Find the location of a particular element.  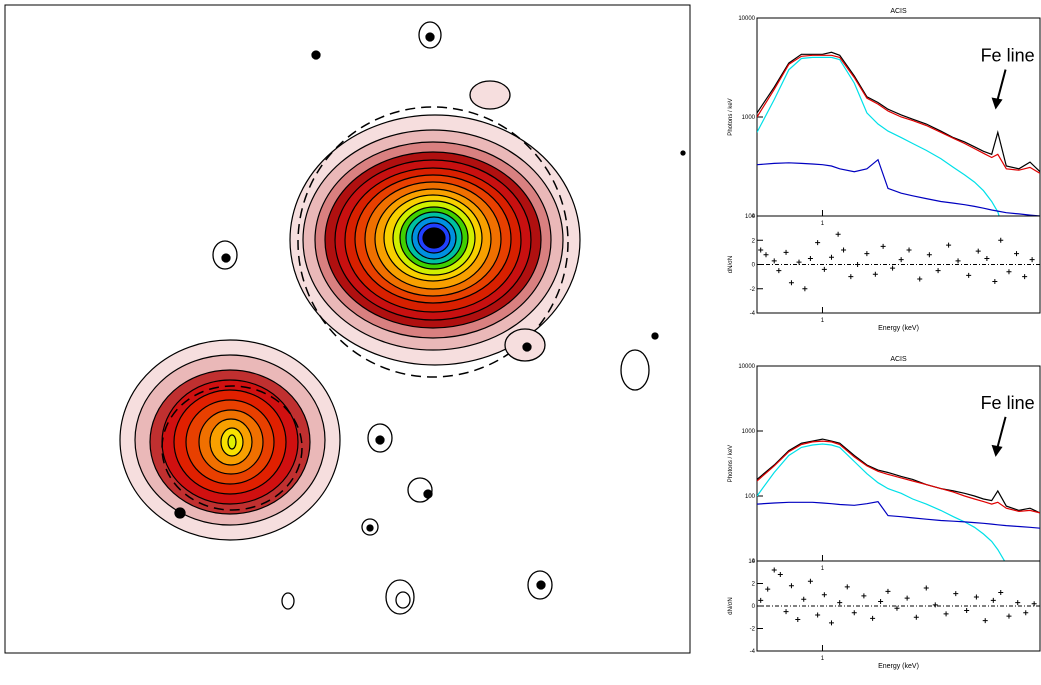

plot-title: ACIS is located at coordinates (898, 11).